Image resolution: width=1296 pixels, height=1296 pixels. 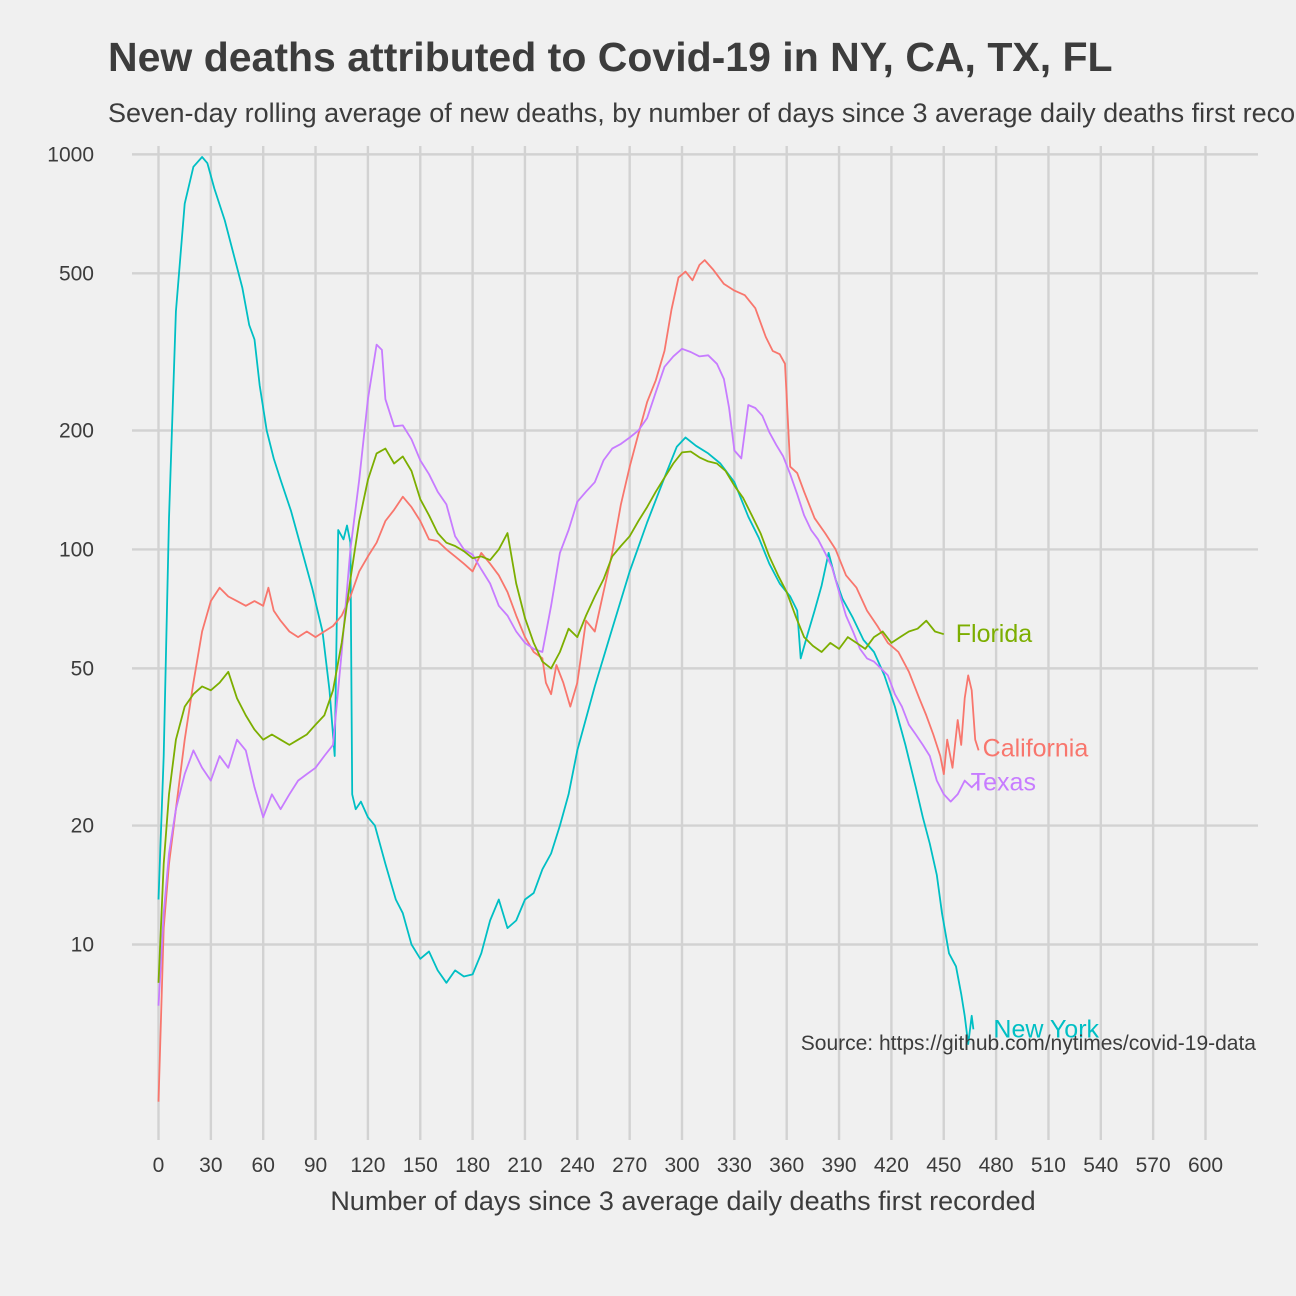 I want to click on y-tick-label: 50, so click(x=82, y=668).